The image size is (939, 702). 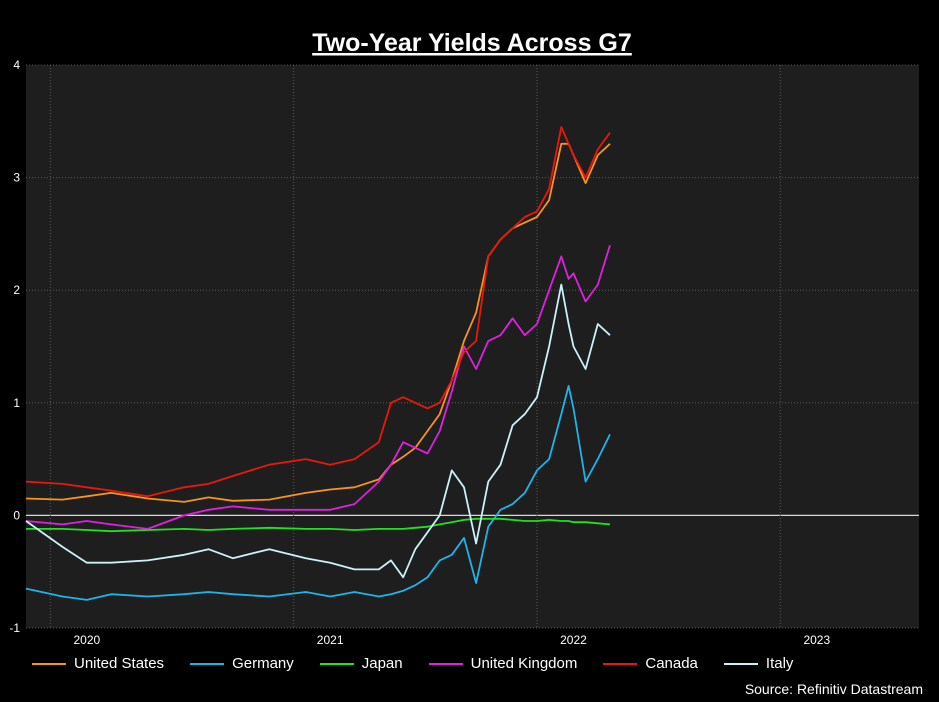 I want to click on y-tick-label: 0, so click(x=16, y=515).